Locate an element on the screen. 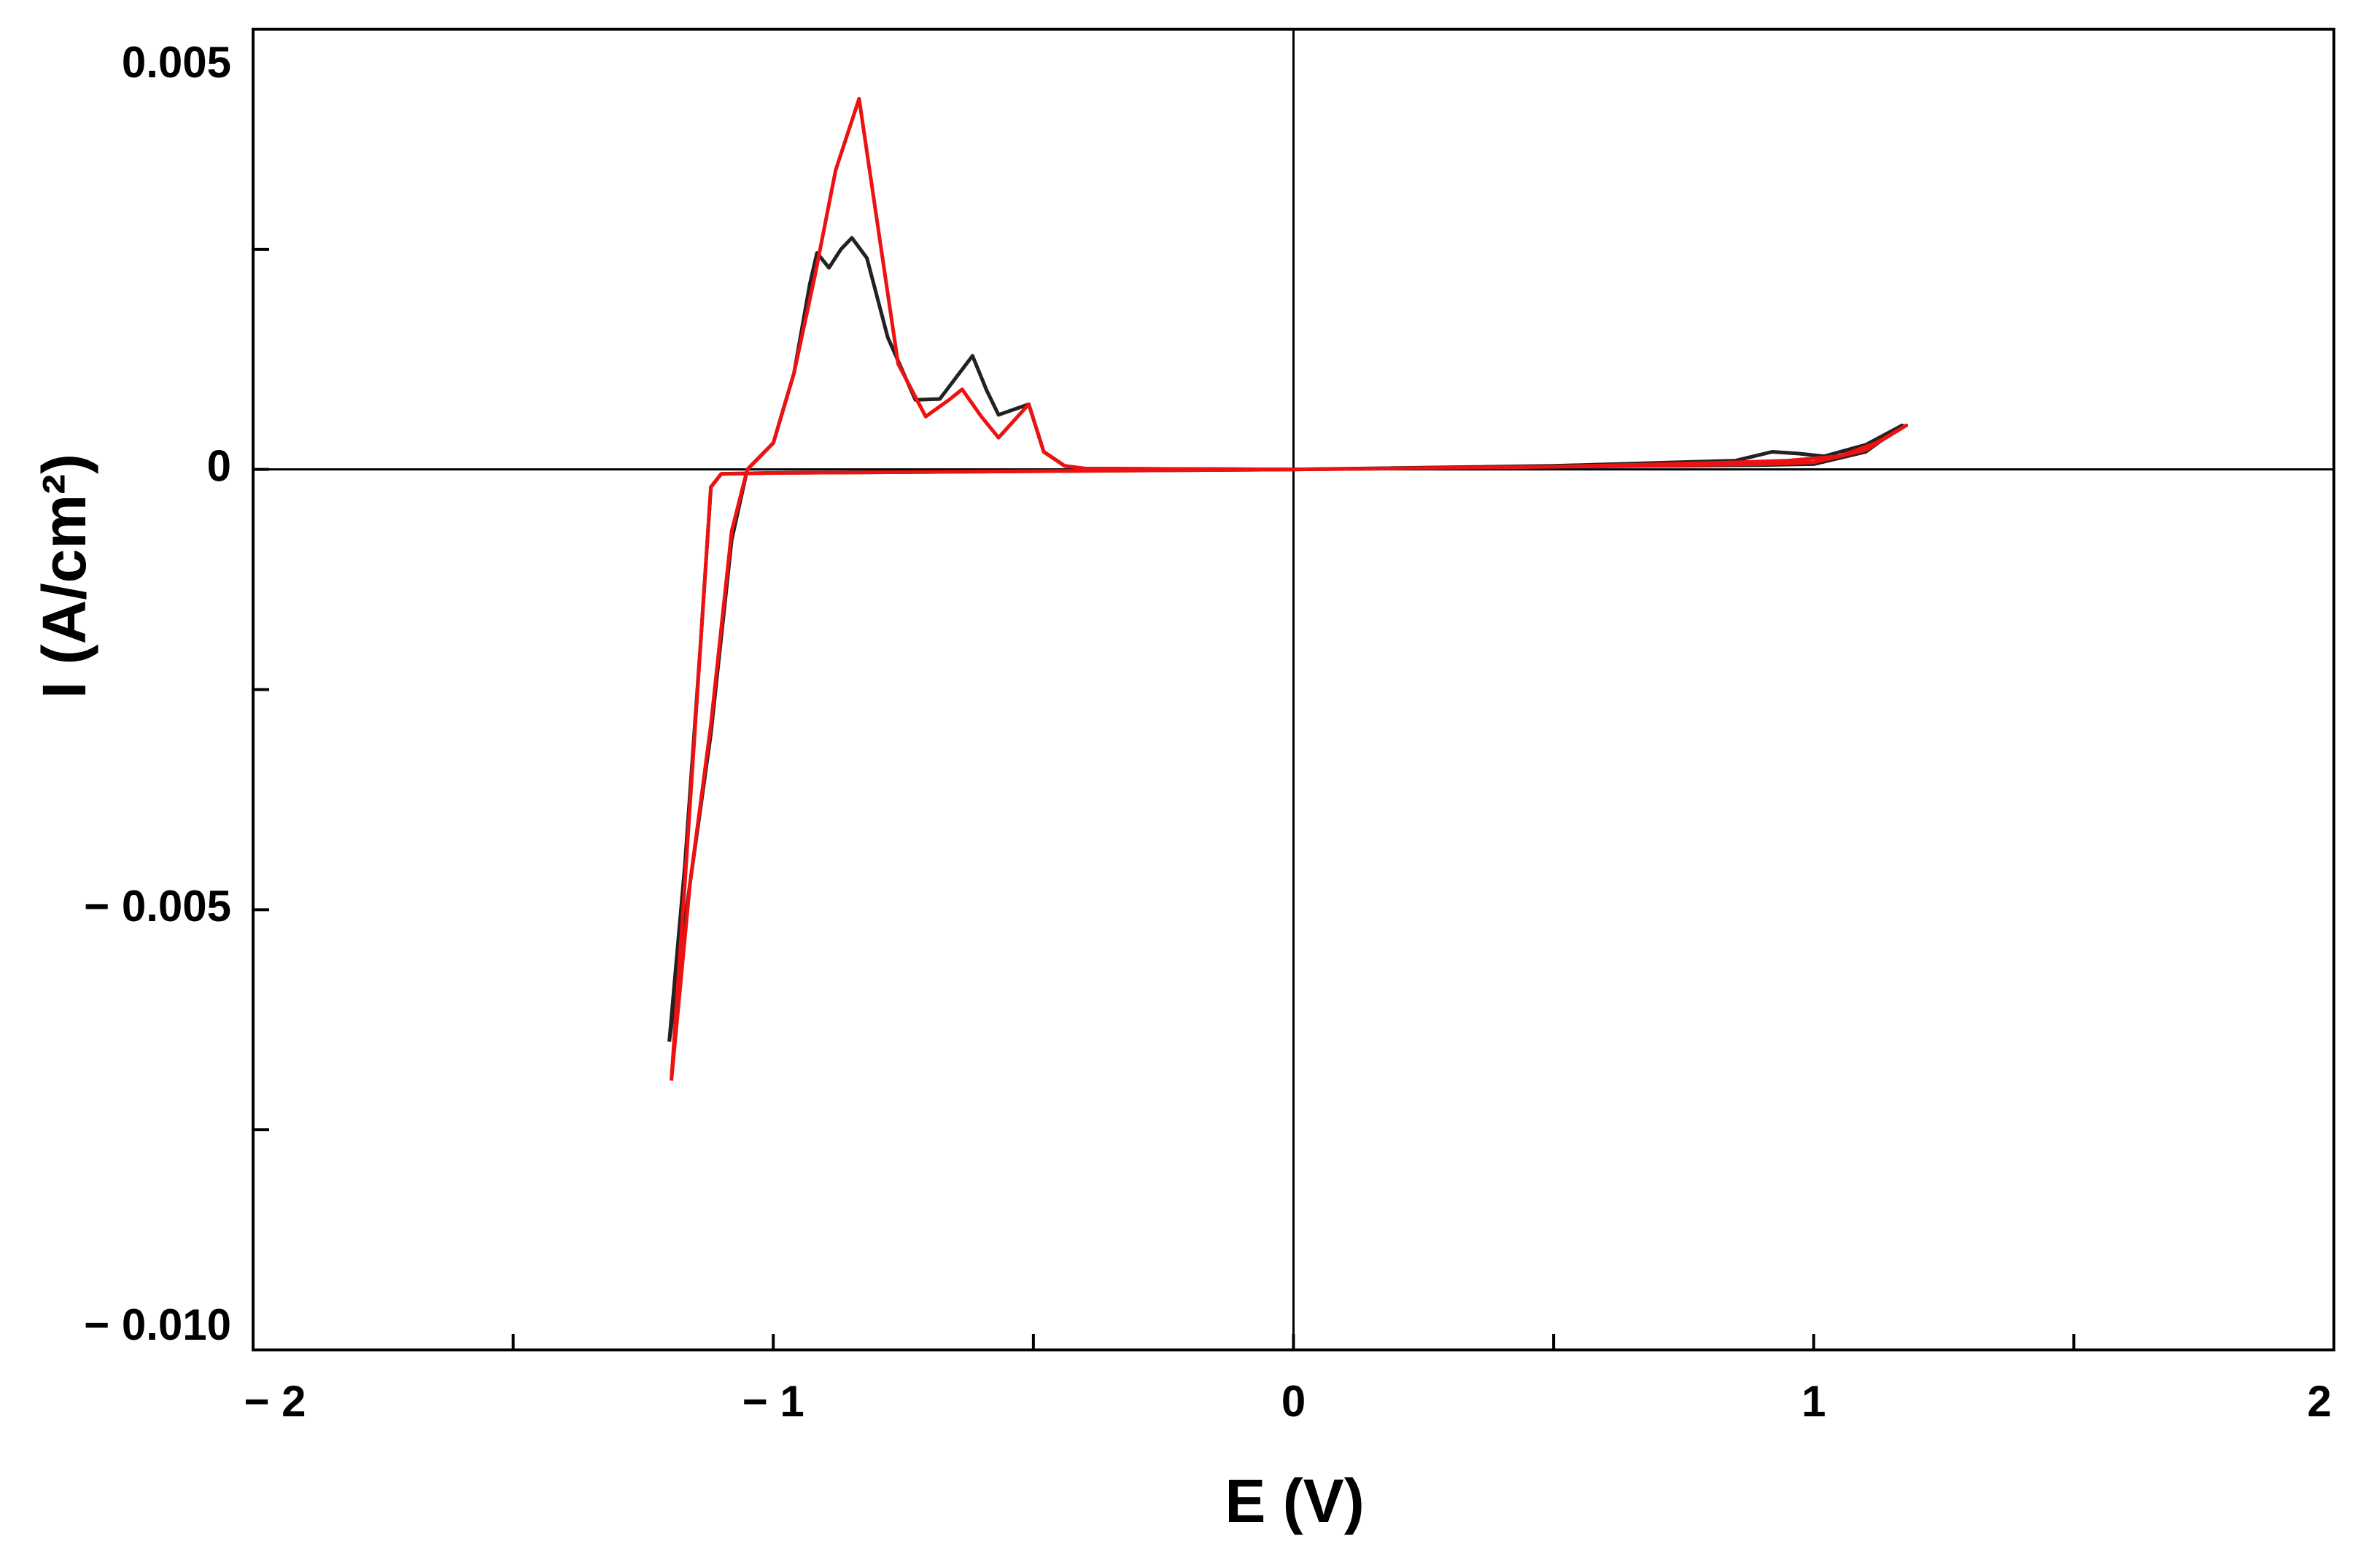 This screenshot has width=2366, height=1568. y-tick-label: 0 is located at coordinates (219, 466).